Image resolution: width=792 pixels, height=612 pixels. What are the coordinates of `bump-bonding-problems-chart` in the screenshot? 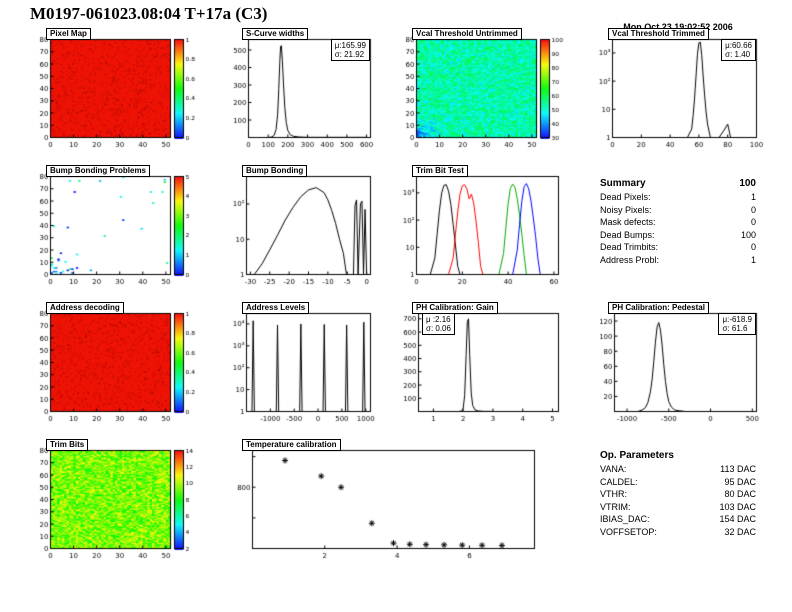 It's located at (115, 230).